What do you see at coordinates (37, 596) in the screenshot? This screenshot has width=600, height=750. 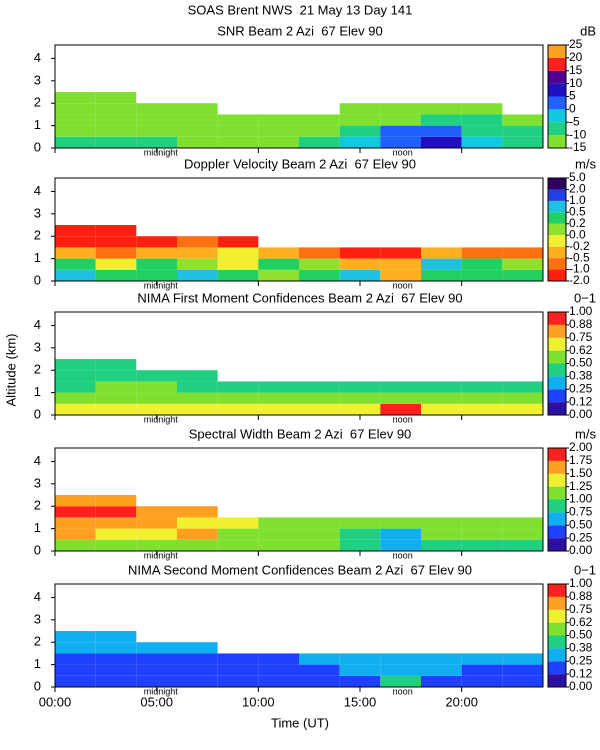 I see `y-tick-label: 4` at bounding box center [37, 596].